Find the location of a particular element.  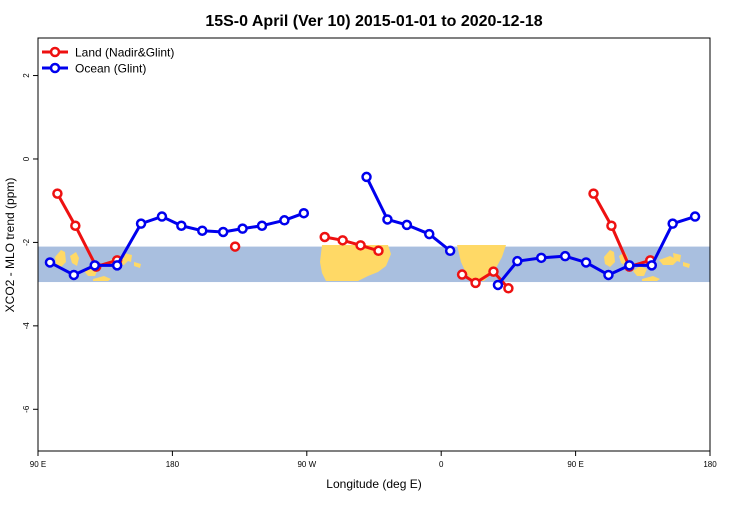

legend-label-land: Land (Nadir&Glint) is located at coordinates (124, 53).